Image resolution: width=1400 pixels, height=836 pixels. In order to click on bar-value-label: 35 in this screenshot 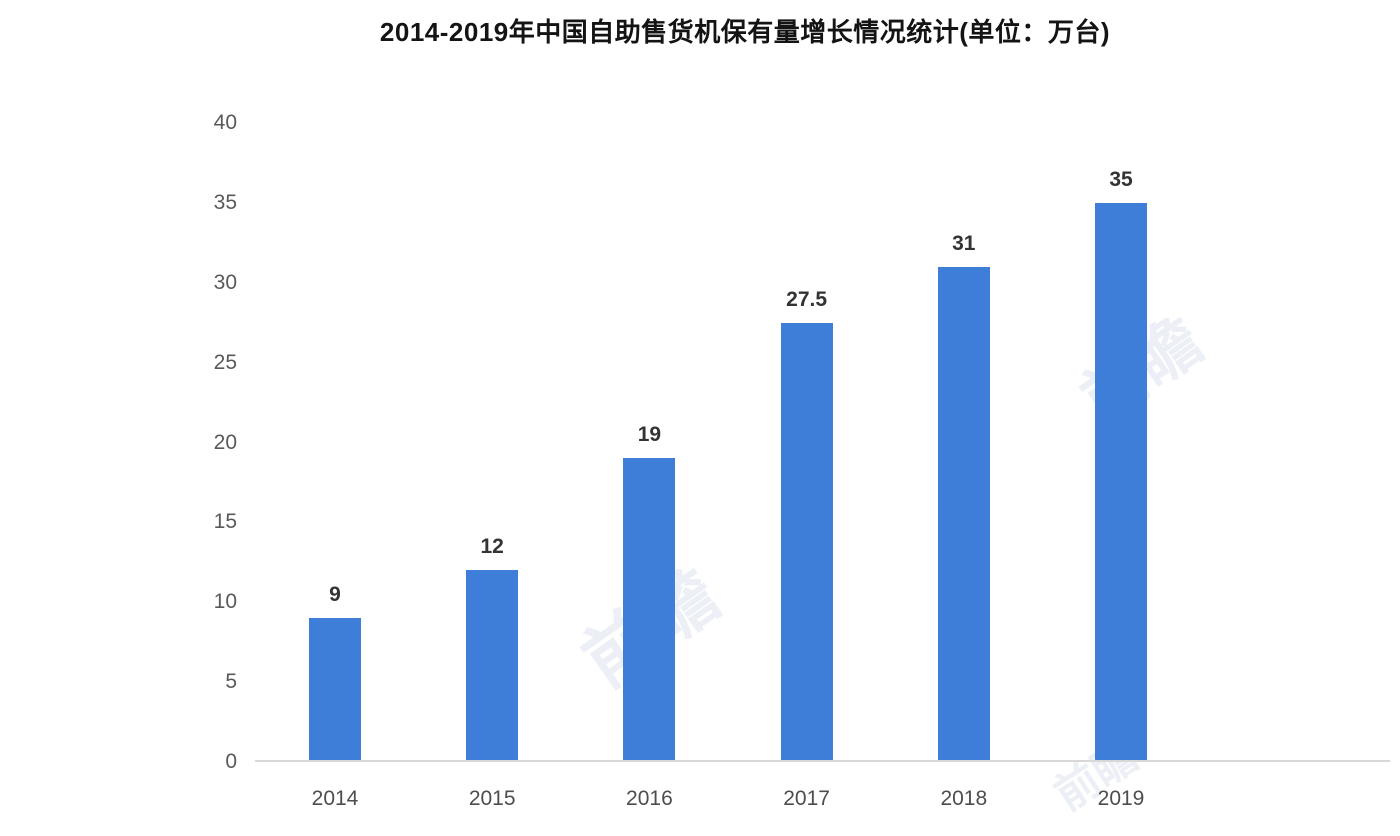, I will do `click(1121, 179)`.